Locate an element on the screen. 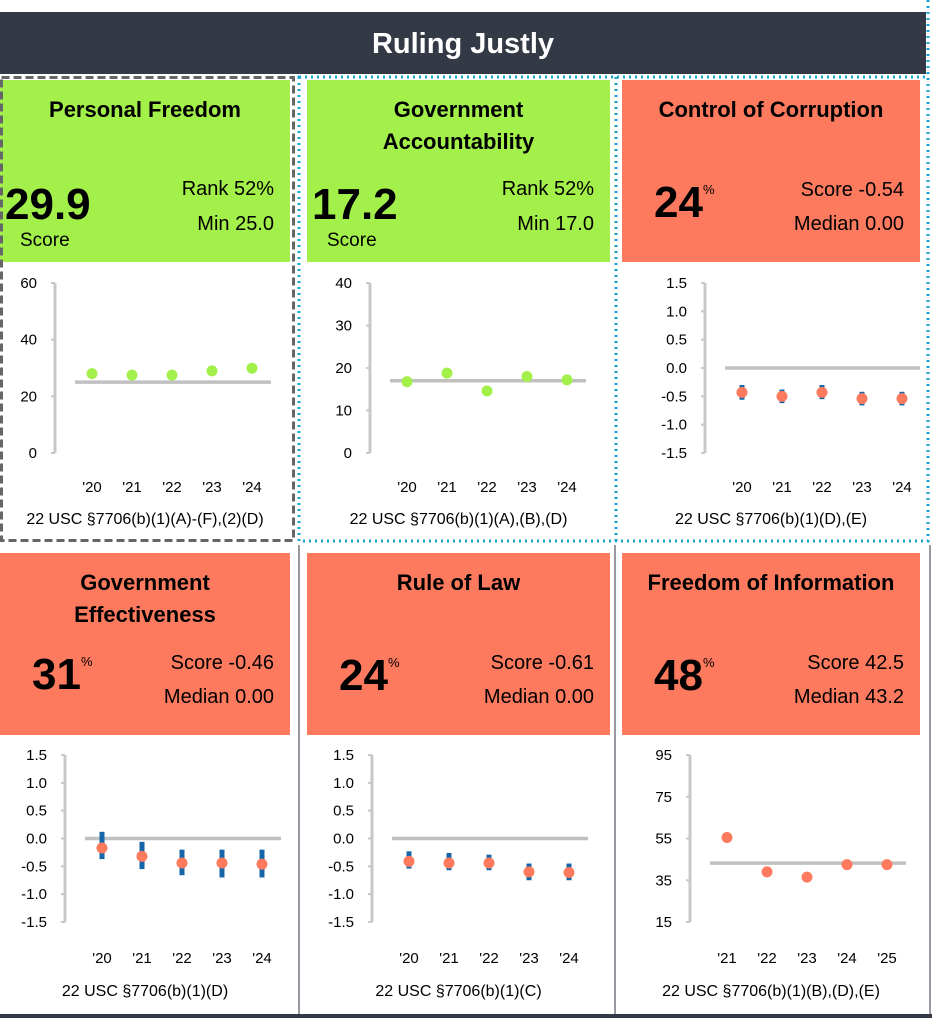  y-tick-label: 30 is located at coordinates (343, 326).